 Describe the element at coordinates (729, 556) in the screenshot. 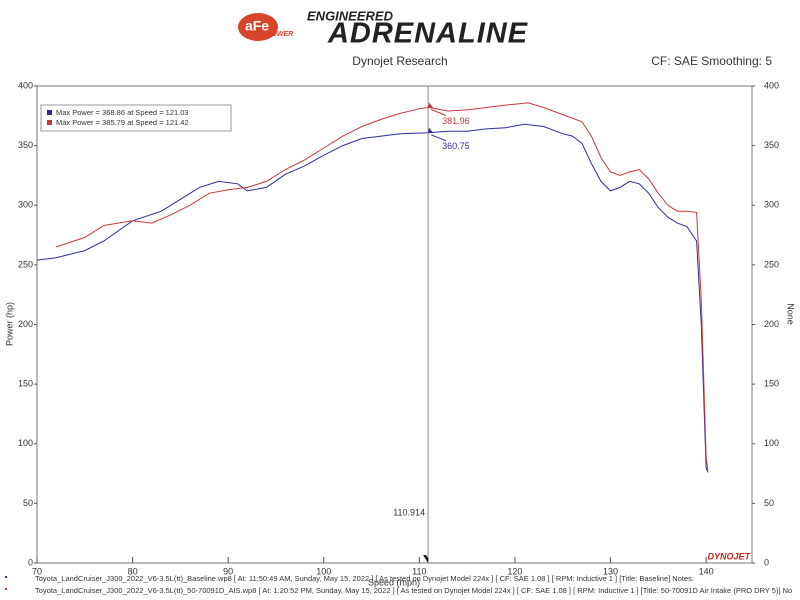

I see `brand-mark: DYNOJET` at that location.